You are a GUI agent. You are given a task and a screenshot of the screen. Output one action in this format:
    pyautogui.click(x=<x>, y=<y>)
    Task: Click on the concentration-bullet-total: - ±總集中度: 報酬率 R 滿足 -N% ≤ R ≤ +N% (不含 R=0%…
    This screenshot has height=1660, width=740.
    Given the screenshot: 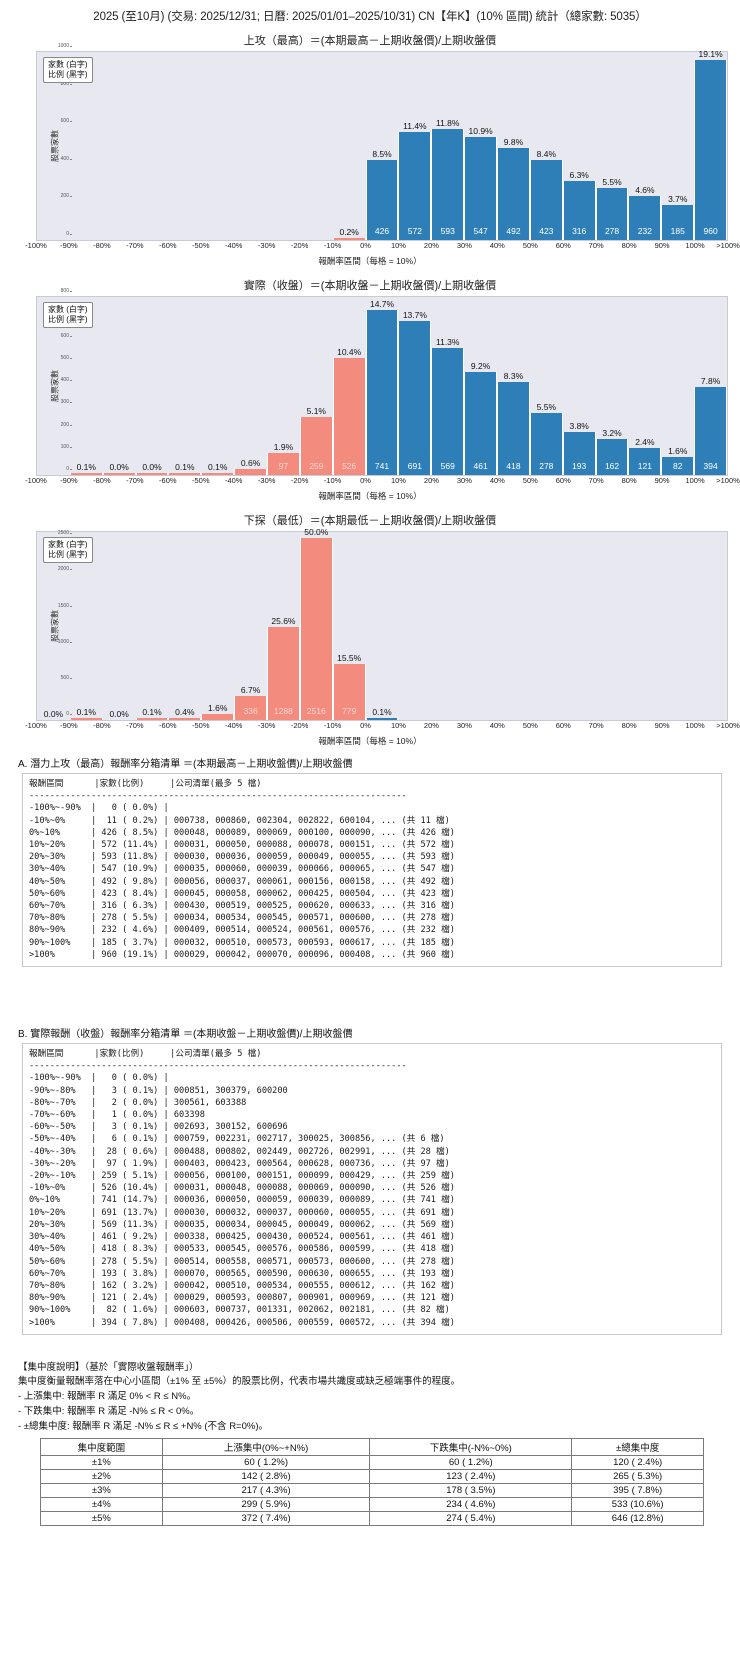 What is the action you would take?
    pyautogui.click(x=143, y=1426)
    